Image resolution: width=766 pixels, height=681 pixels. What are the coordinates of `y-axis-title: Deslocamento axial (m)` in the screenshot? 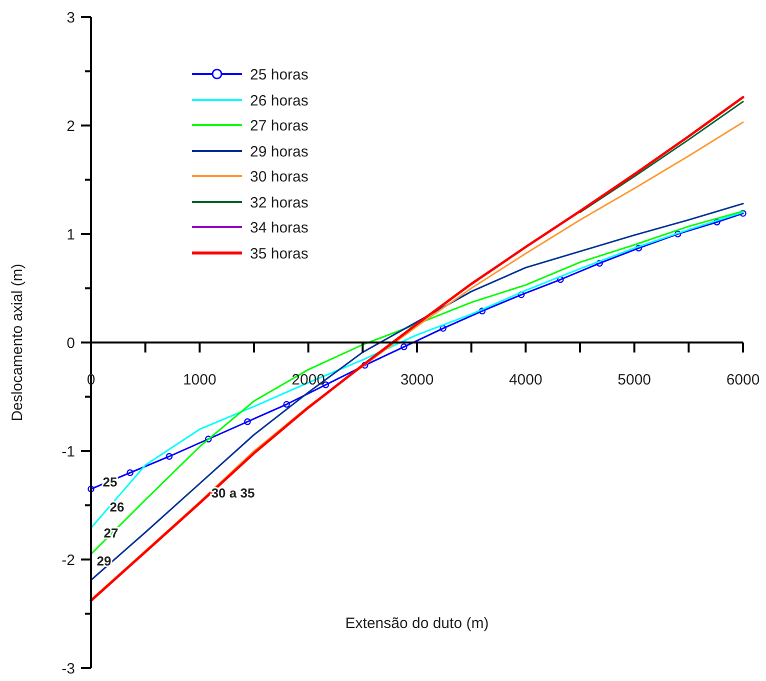 It's located at (17, 343).